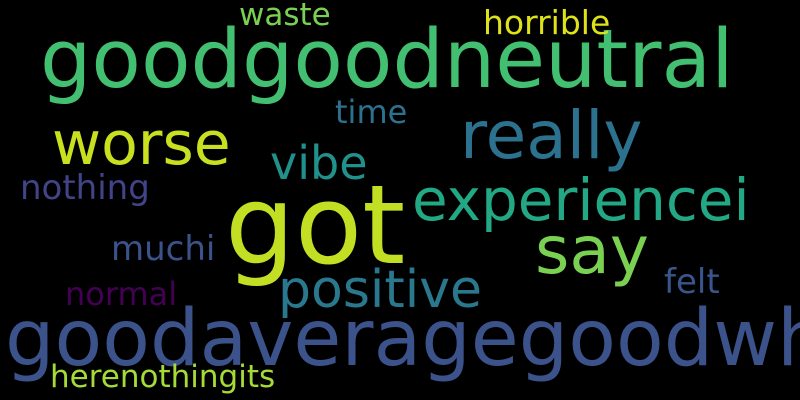 The height and width of the screenshot is (400, 800). I want to click on word-got: got, so click(315, 225).